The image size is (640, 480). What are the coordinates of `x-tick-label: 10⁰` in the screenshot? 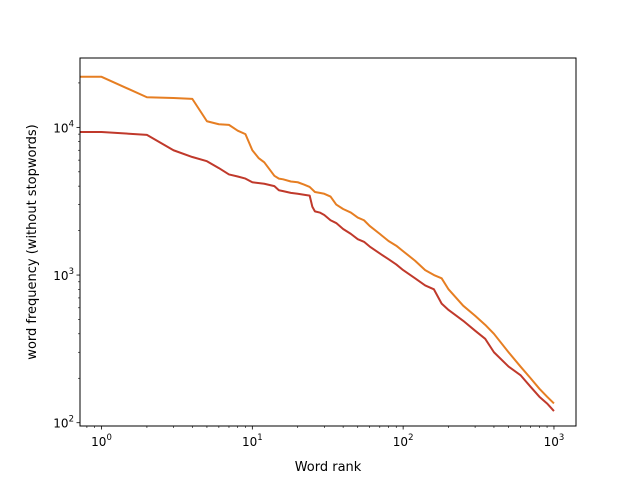 It's located at (101, 441).